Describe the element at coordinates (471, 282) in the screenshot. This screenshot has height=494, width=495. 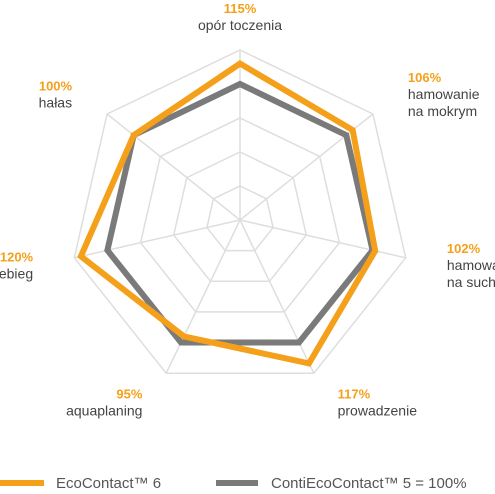
I see `axis-name-label: na suchym` at that location.